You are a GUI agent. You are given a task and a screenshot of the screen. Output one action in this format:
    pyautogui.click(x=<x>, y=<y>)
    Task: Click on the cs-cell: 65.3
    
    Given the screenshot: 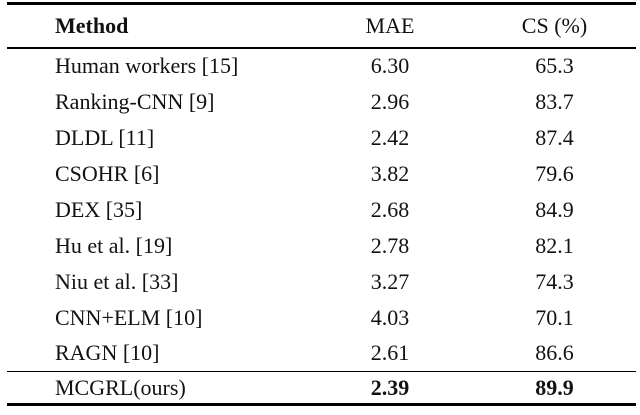 What is the action you would take?
    pyautogui.click(x=554, y=65)
    